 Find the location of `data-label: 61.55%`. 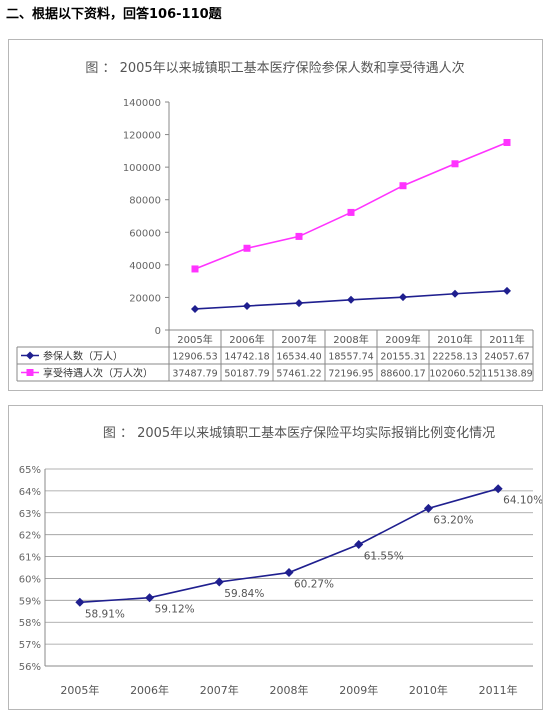

data-label: 61.55% is located at coordinates (384, 557).